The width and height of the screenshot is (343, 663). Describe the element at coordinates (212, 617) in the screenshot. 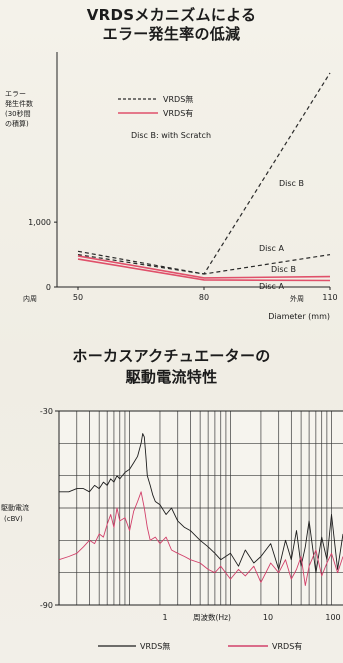

I see `chart2-x-axis-label: 周波数(Hz)` at that location.